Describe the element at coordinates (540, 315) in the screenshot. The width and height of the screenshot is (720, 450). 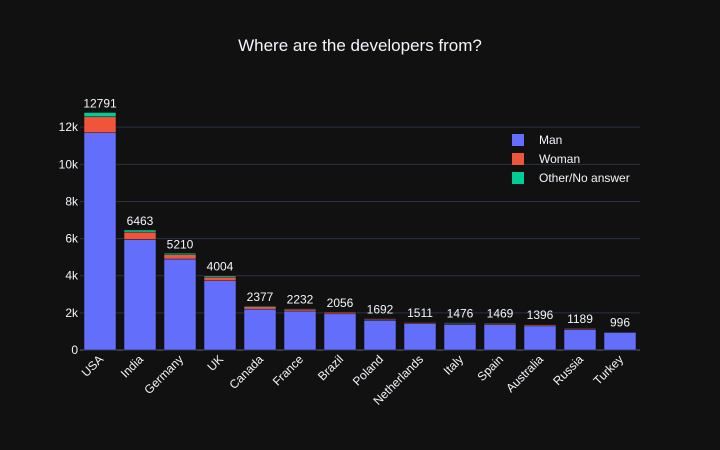
I see `bar-total-label: 1396` at that location.